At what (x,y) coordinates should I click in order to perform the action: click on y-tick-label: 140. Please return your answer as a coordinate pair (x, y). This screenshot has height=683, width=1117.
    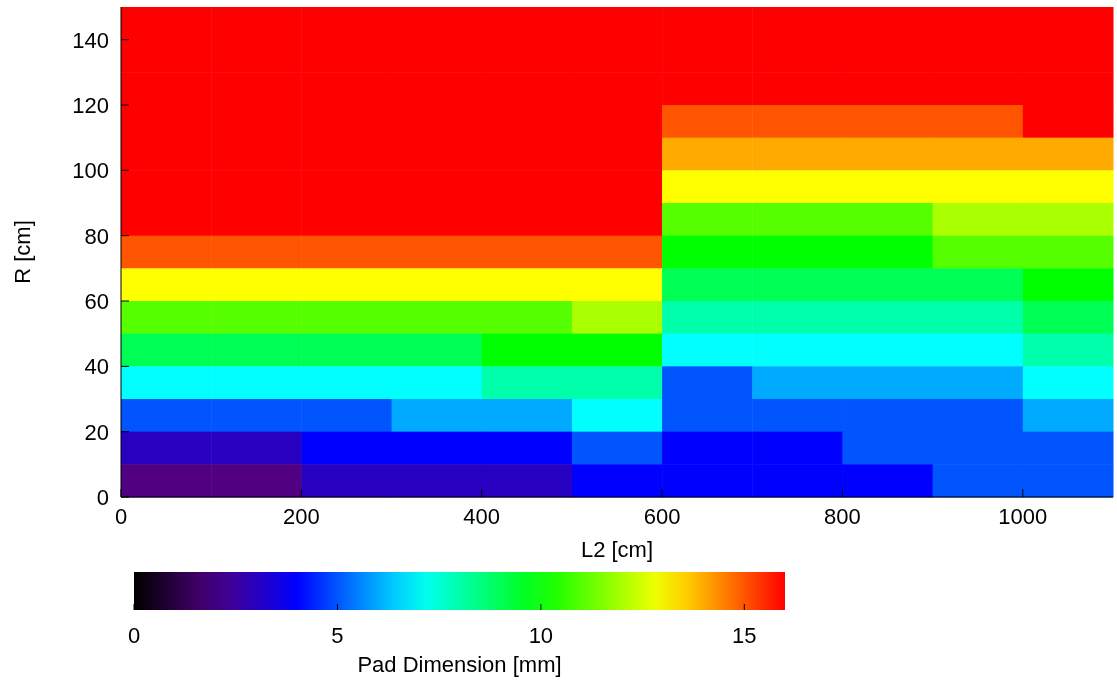
    Looking at the image, I should click on (90, 40).